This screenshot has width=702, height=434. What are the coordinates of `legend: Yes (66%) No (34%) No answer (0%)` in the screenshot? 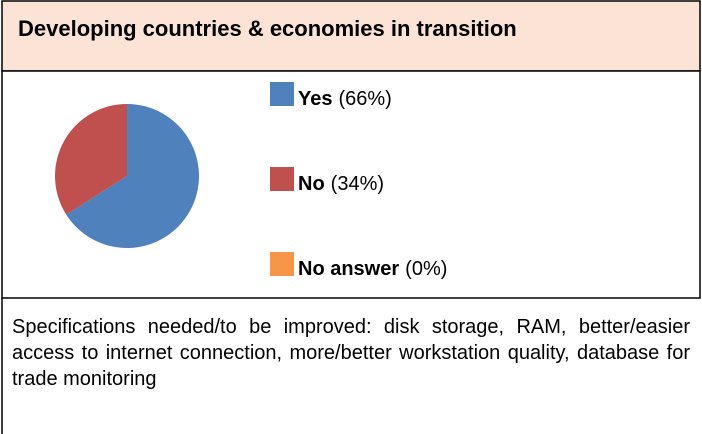 It's located at (358, 181).